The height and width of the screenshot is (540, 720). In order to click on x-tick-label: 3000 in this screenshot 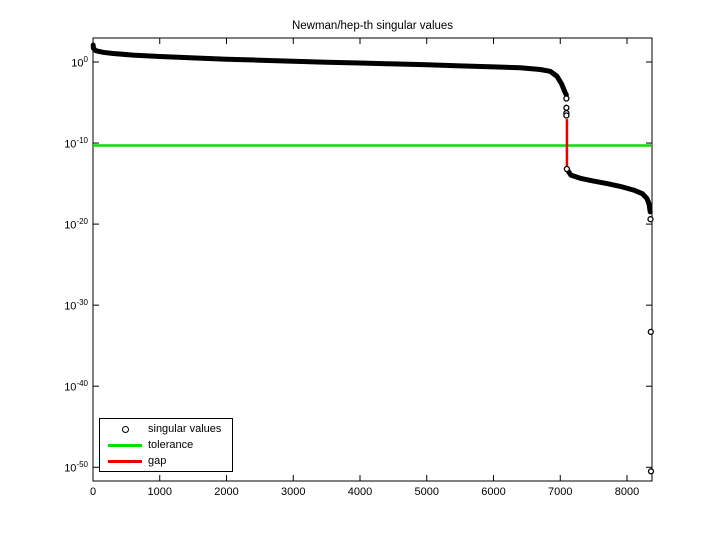, I will do `click(293, 492)`.